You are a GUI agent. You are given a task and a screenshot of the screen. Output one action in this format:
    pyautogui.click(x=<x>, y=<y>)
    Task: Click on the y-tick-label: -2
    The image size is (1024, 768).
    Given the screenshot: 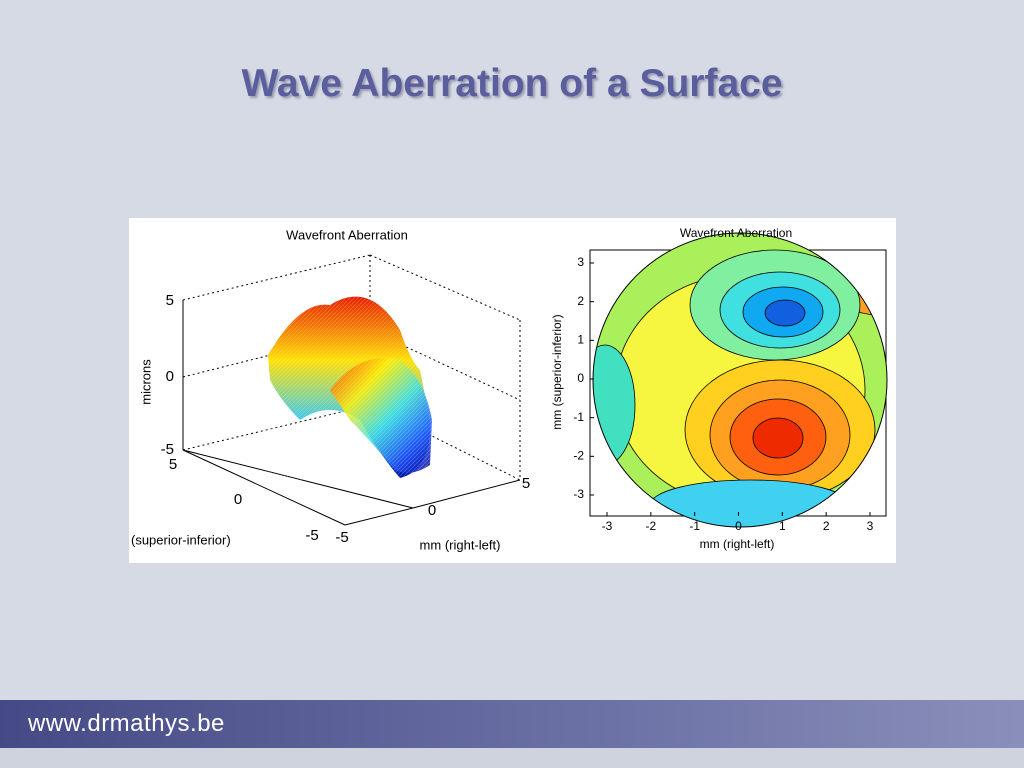 What is the action you would take?
    pyautogui.click(x=578, y=456)
    